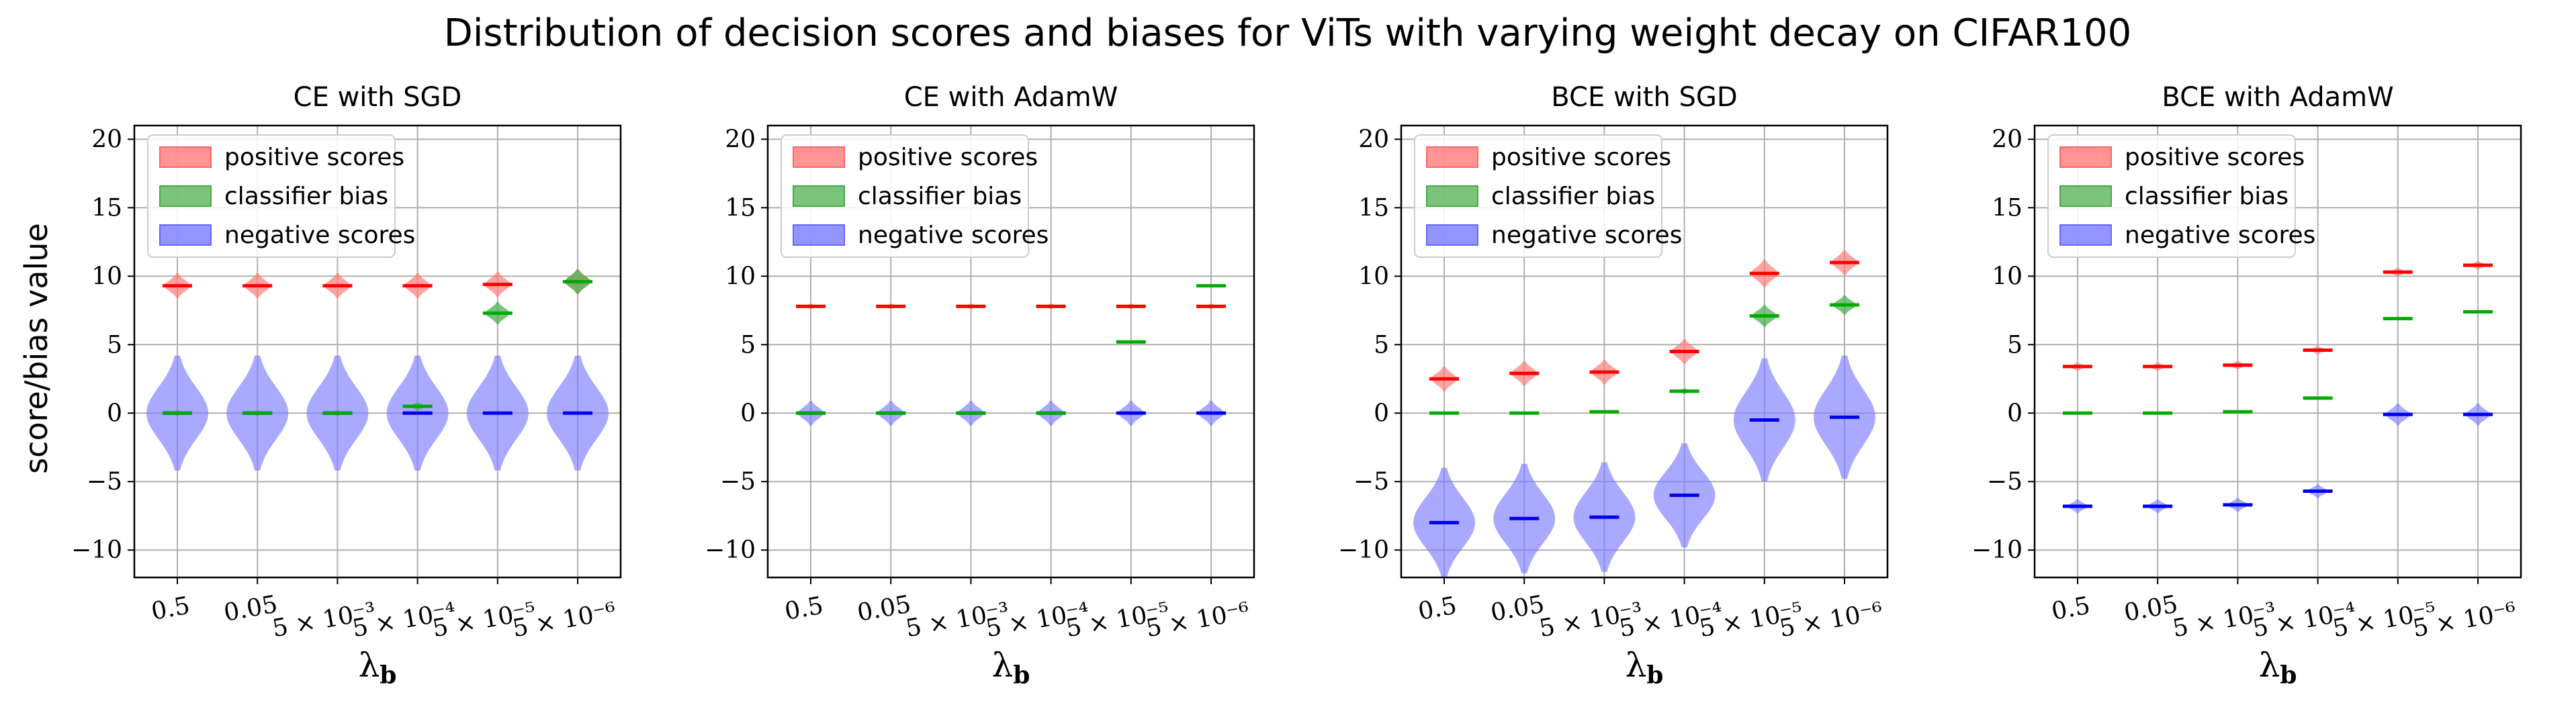 The height and width of the screenshot is (703, 2576). I want to click on panel-title: CE with SGD, so click(378, 98).